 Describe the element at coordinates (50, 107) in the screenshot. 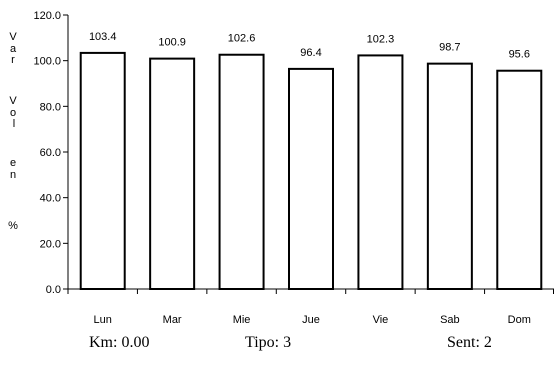

I see `y-tick-label: 80.0` at that location.